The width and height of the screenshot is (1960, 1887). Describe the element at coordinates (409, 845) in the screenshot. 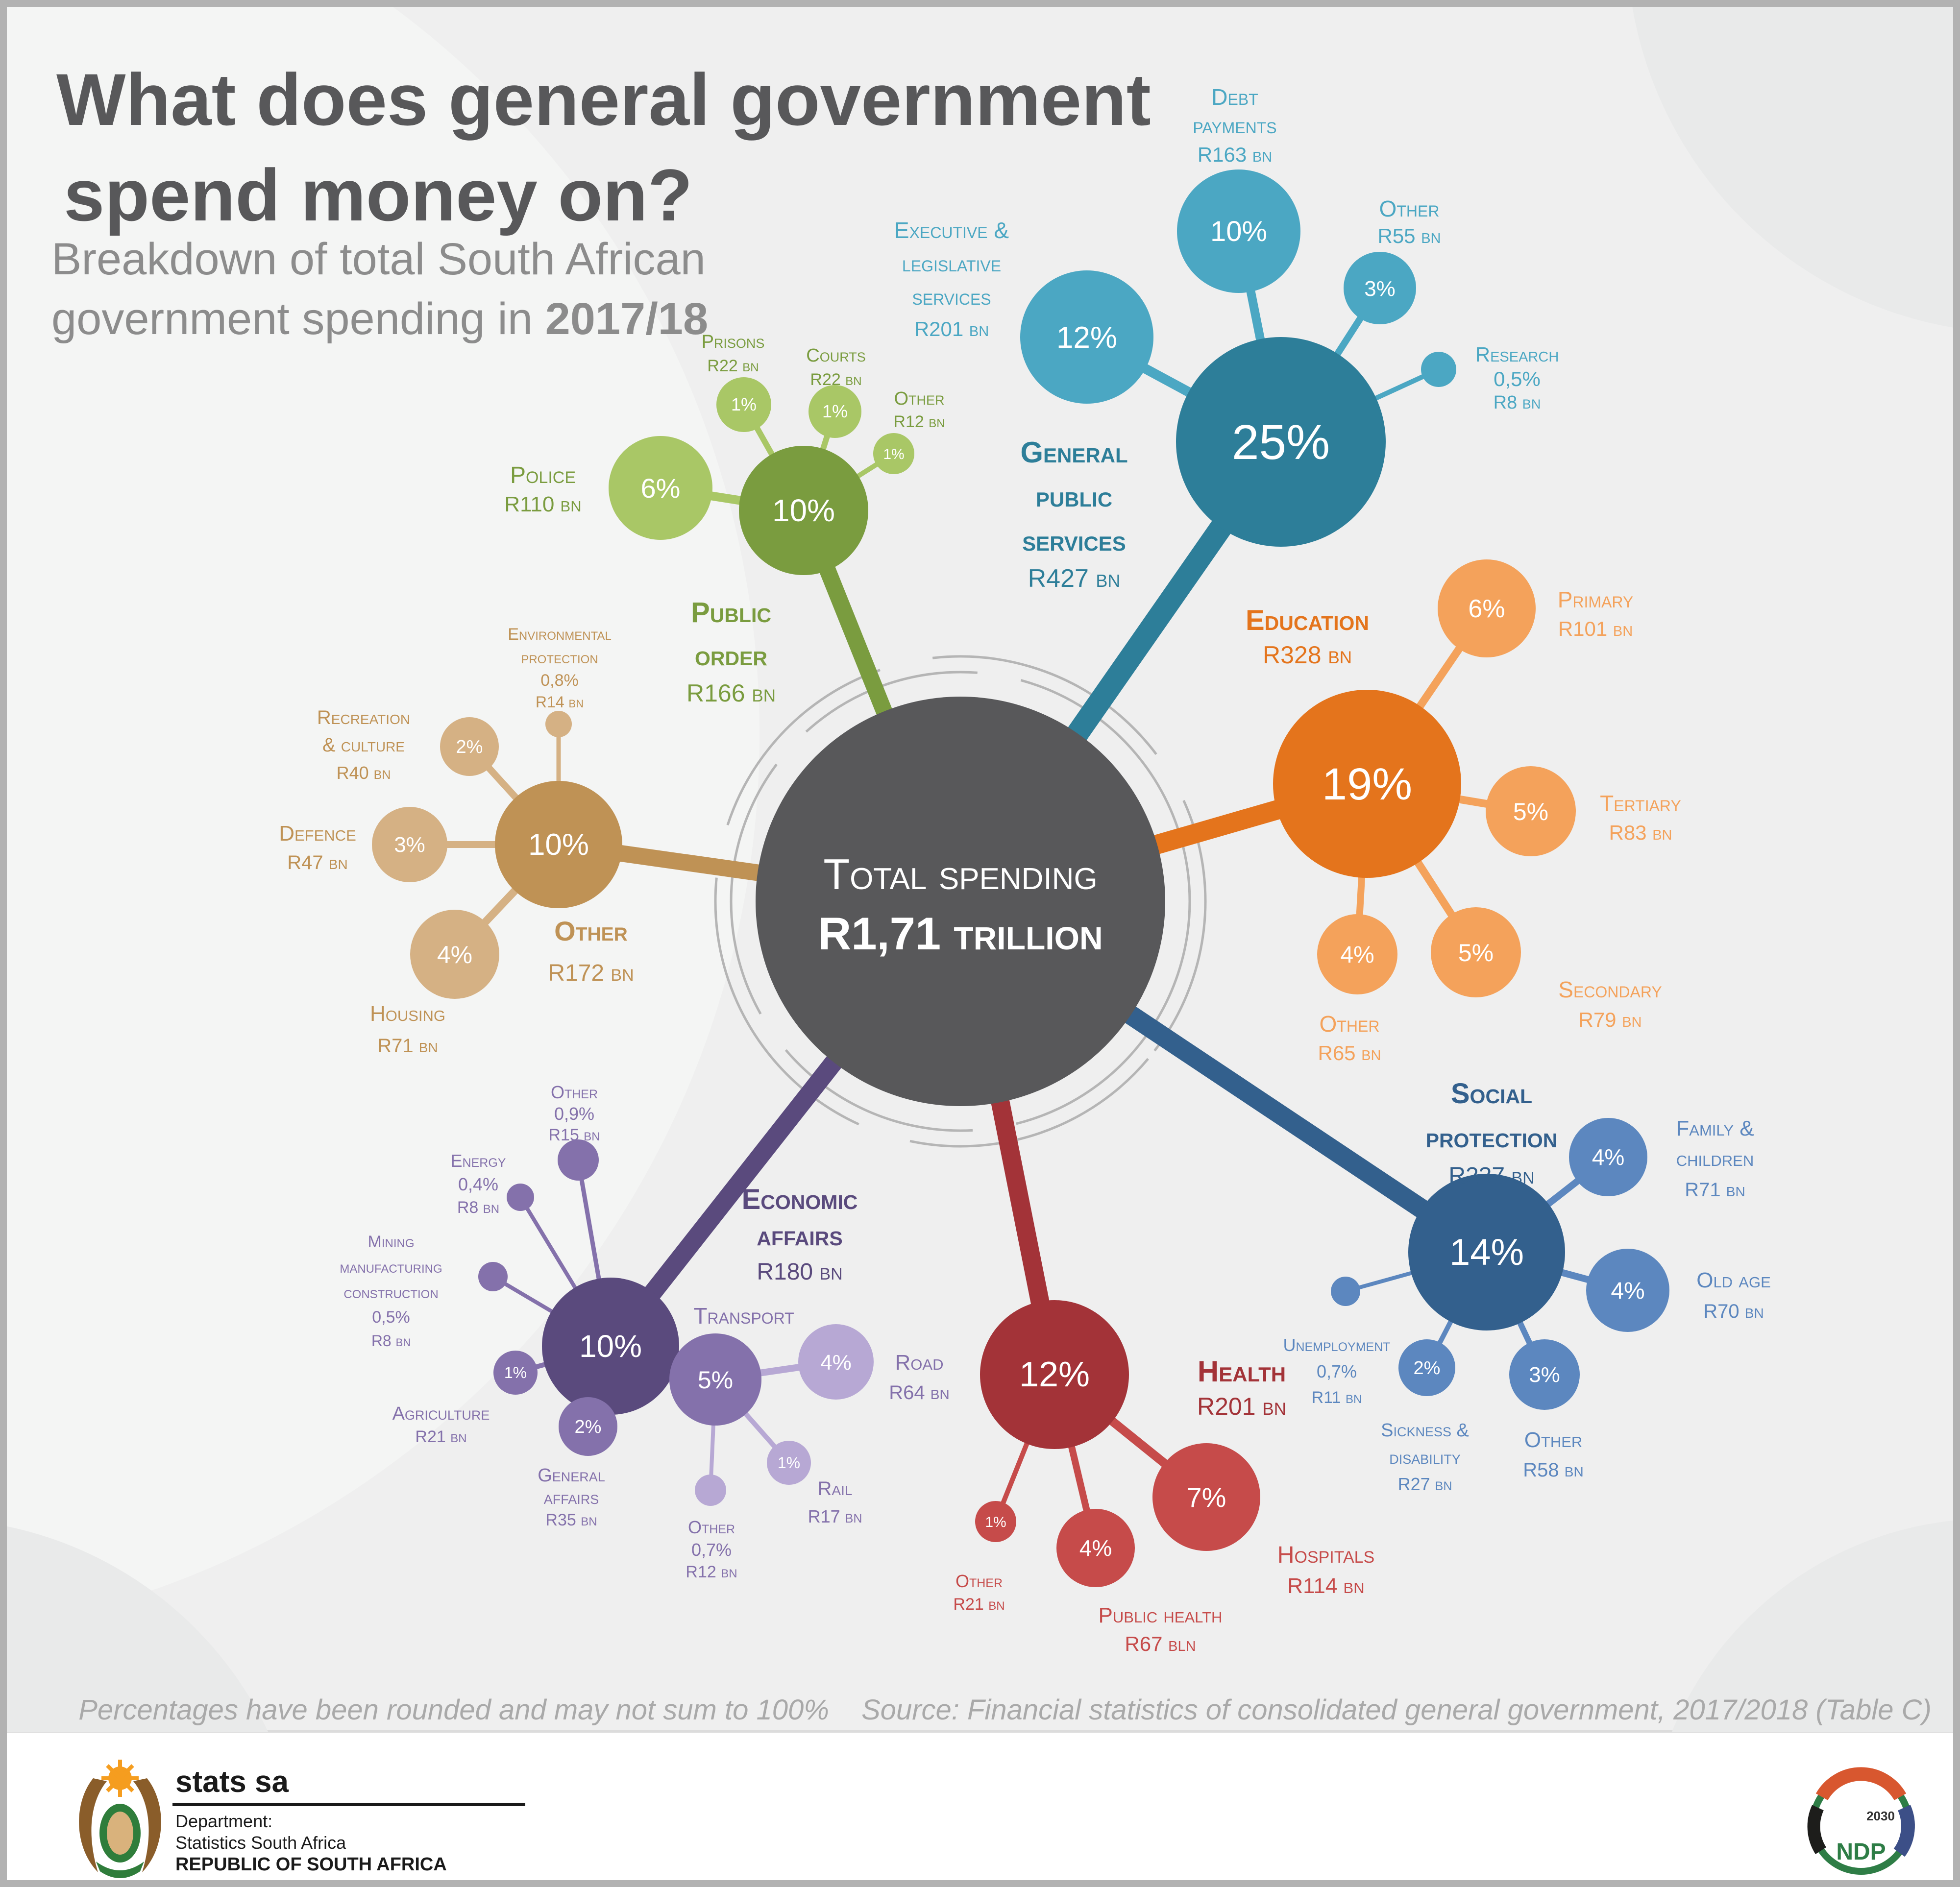

I see `defence-pct: 3%` at that location.